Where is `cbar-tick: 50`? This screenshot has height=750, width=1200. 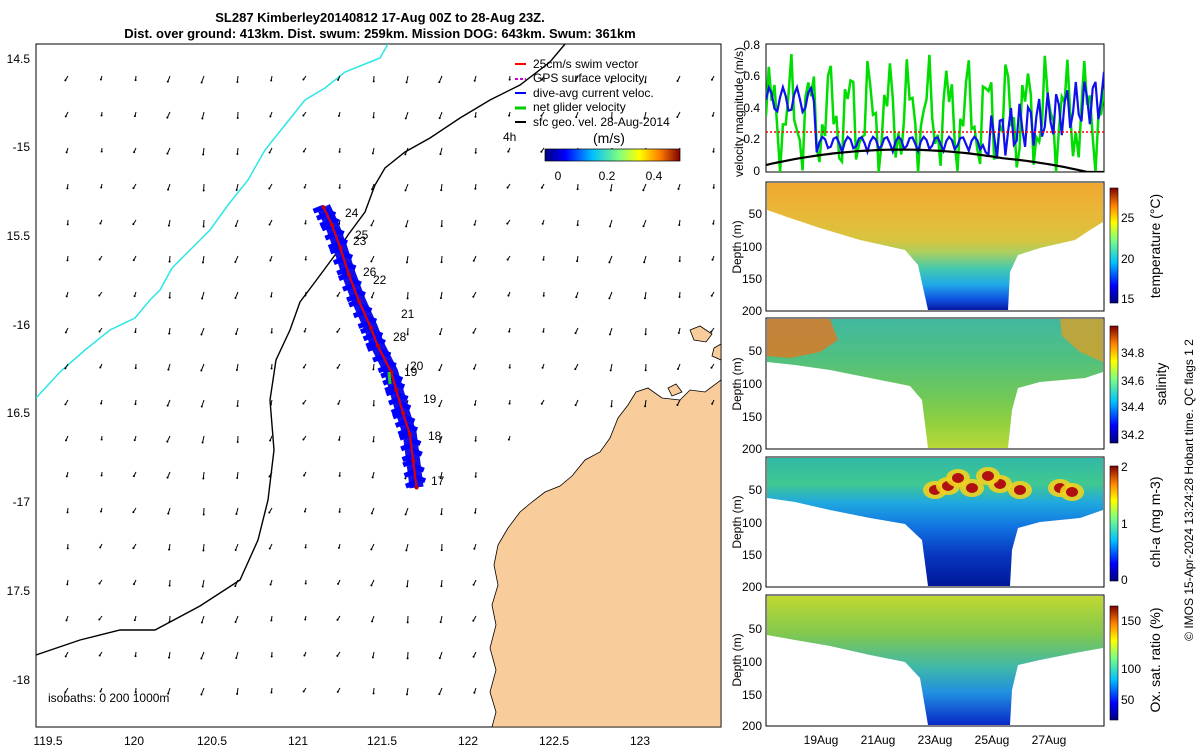
cbar-tick: 50 is located at coordinates (1128, 700).